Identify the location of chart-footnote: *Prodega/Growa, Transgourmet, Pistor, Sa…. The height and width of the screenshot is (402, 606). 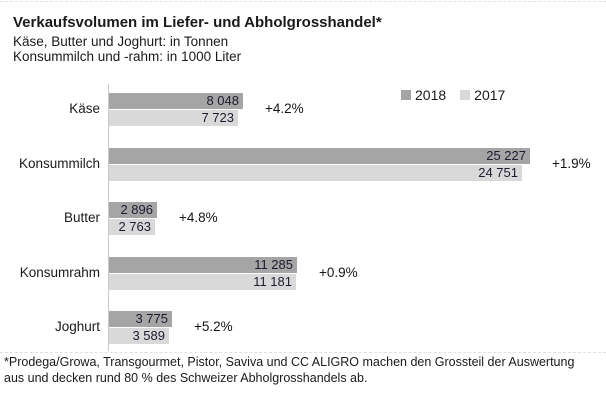
(303, 370).